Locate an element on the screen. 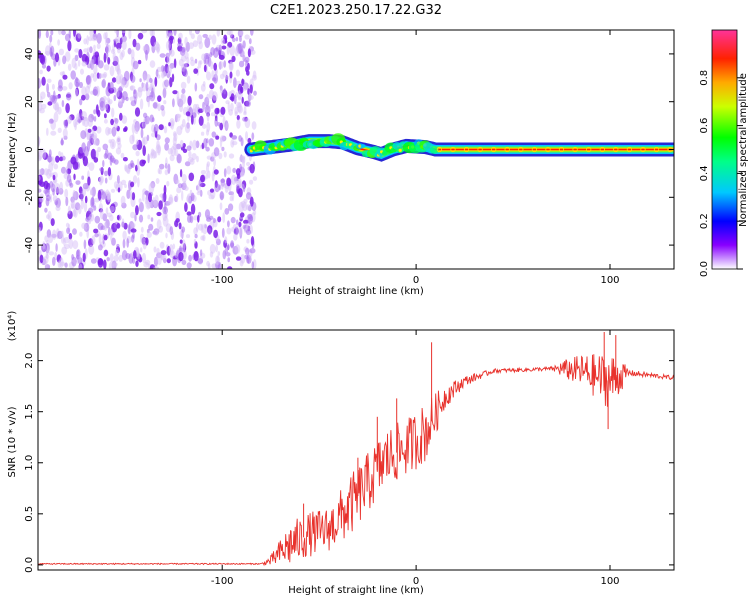 This screenshot has width=750, height=604. snr-x-tick-label: -100 is located at coordinates (222, 581).